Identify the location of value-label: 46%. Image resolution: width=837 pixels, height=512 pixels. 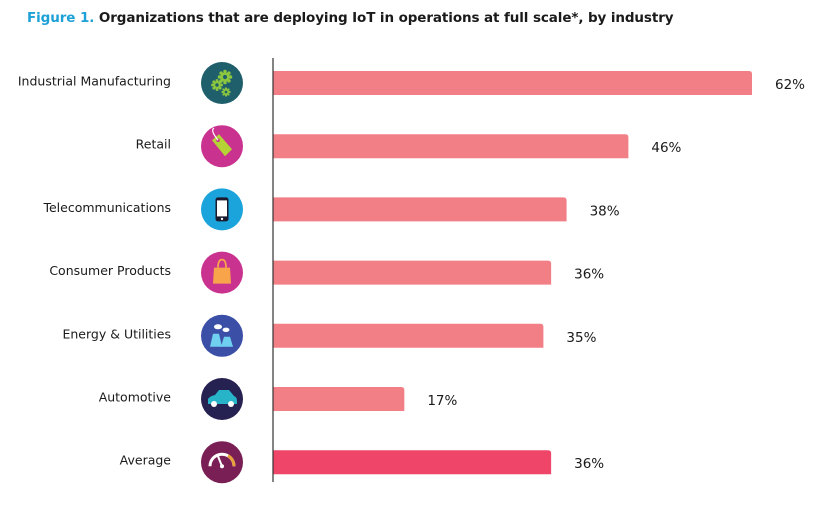
(666, 148).